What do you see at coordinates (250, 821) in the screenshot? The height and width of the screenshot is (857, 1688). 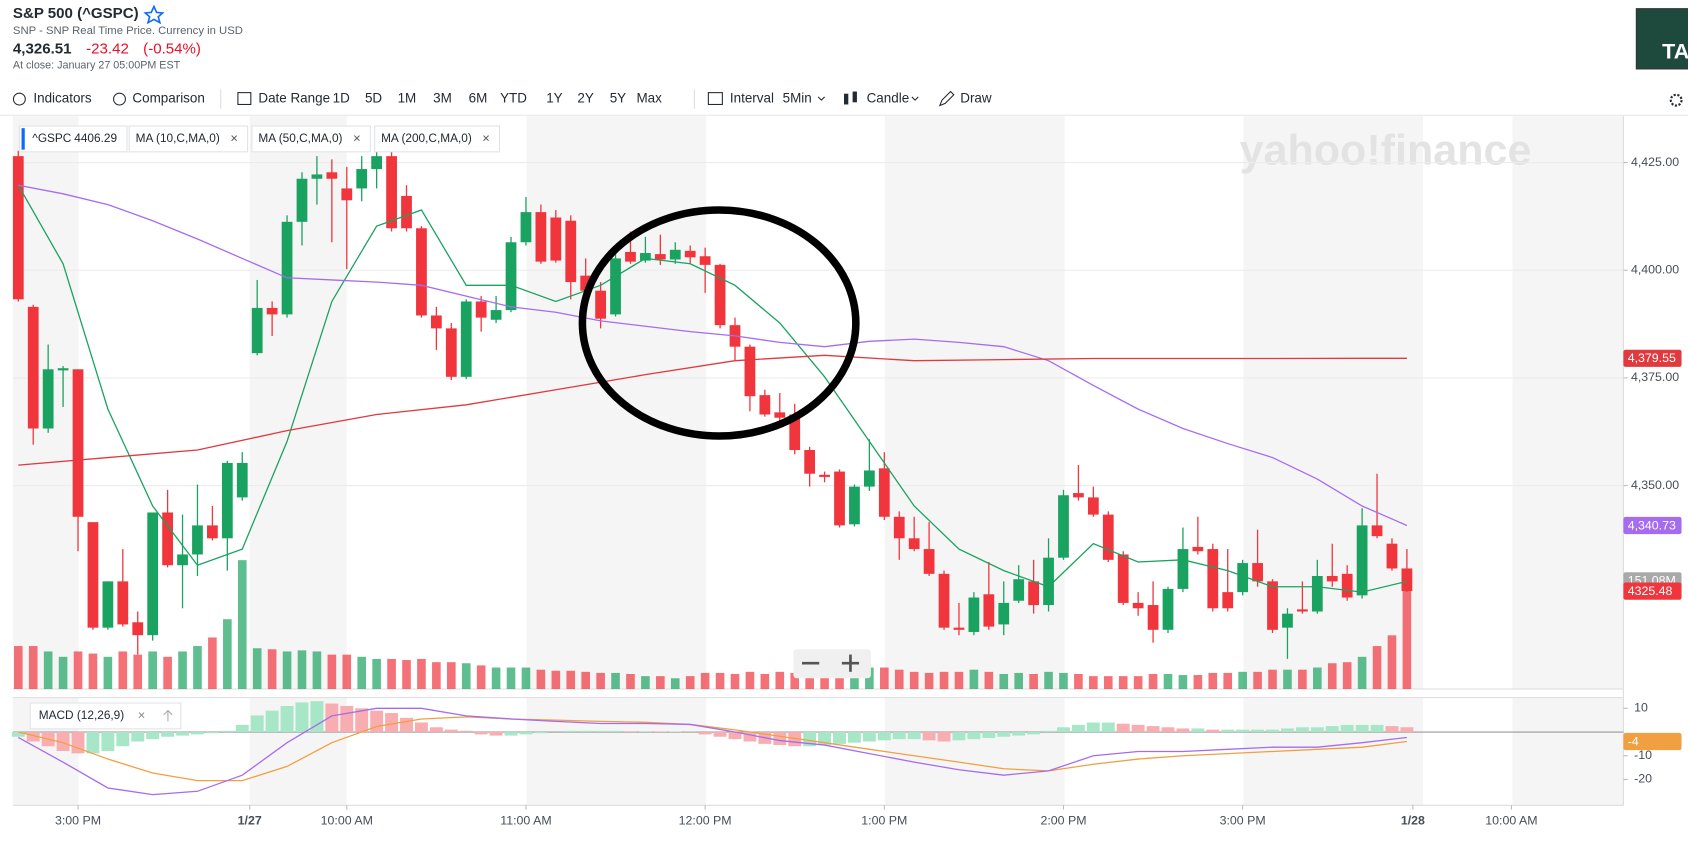 I see `x-tick-label: 1/27` at bounding box center [250, 821].